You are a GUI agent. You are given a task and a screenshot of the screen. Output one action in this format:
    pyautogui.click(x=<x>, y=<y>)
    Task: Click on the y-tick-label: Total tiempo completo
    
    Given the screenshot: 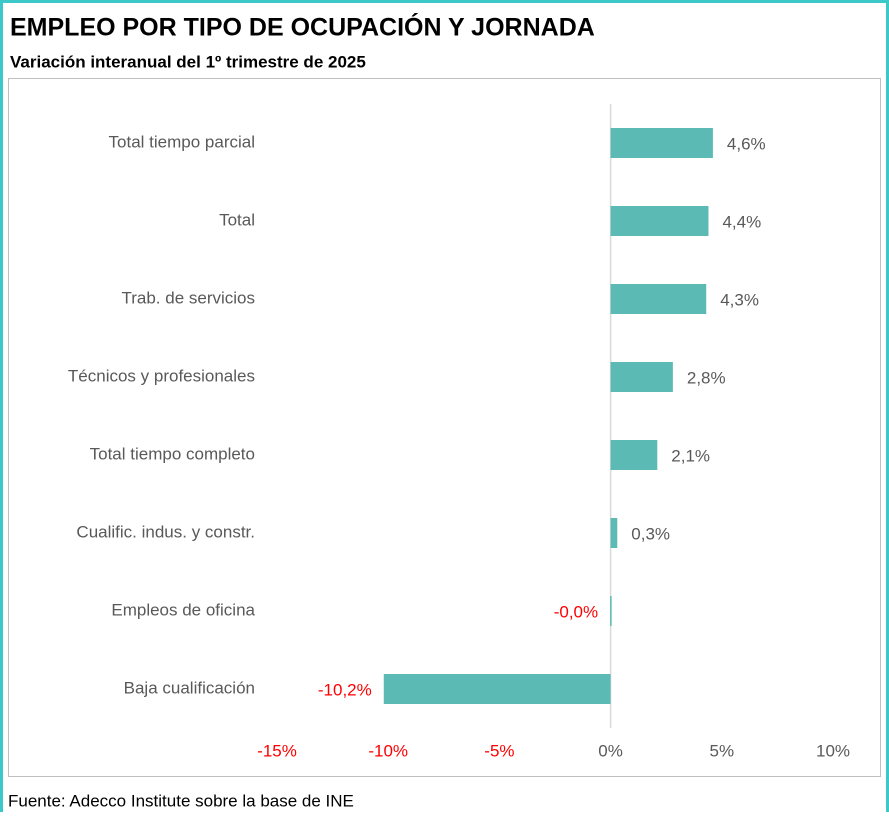 What is the action you would take?
    pyautogui.click(x=172, y=453)
    